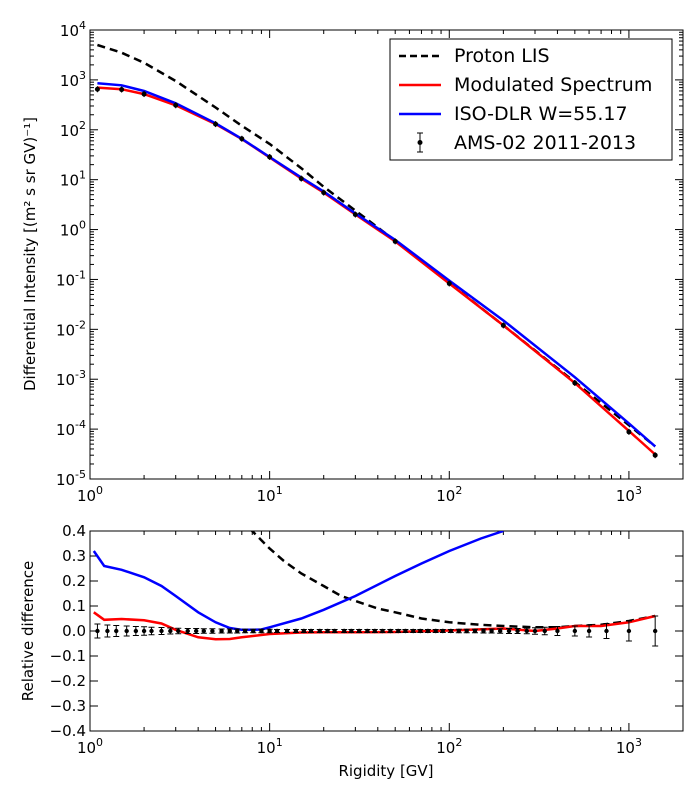 Image resolution: width=700 pixels, height=800 pixels. I want to click on y-tick-label: 10¹, so click(73, 179).